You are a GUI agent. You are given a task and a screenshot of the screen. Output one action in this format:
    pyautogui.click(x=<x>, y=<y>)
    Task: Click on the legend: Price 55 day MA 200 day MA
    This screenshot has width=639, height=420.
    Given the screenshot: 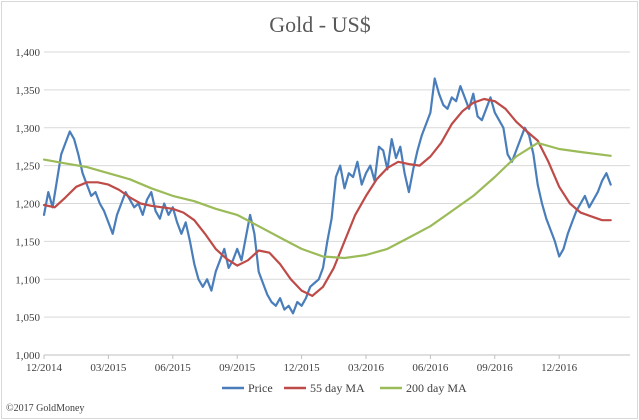 What is the action you would take?
    pyautogui.click(x=344, y=388)
    